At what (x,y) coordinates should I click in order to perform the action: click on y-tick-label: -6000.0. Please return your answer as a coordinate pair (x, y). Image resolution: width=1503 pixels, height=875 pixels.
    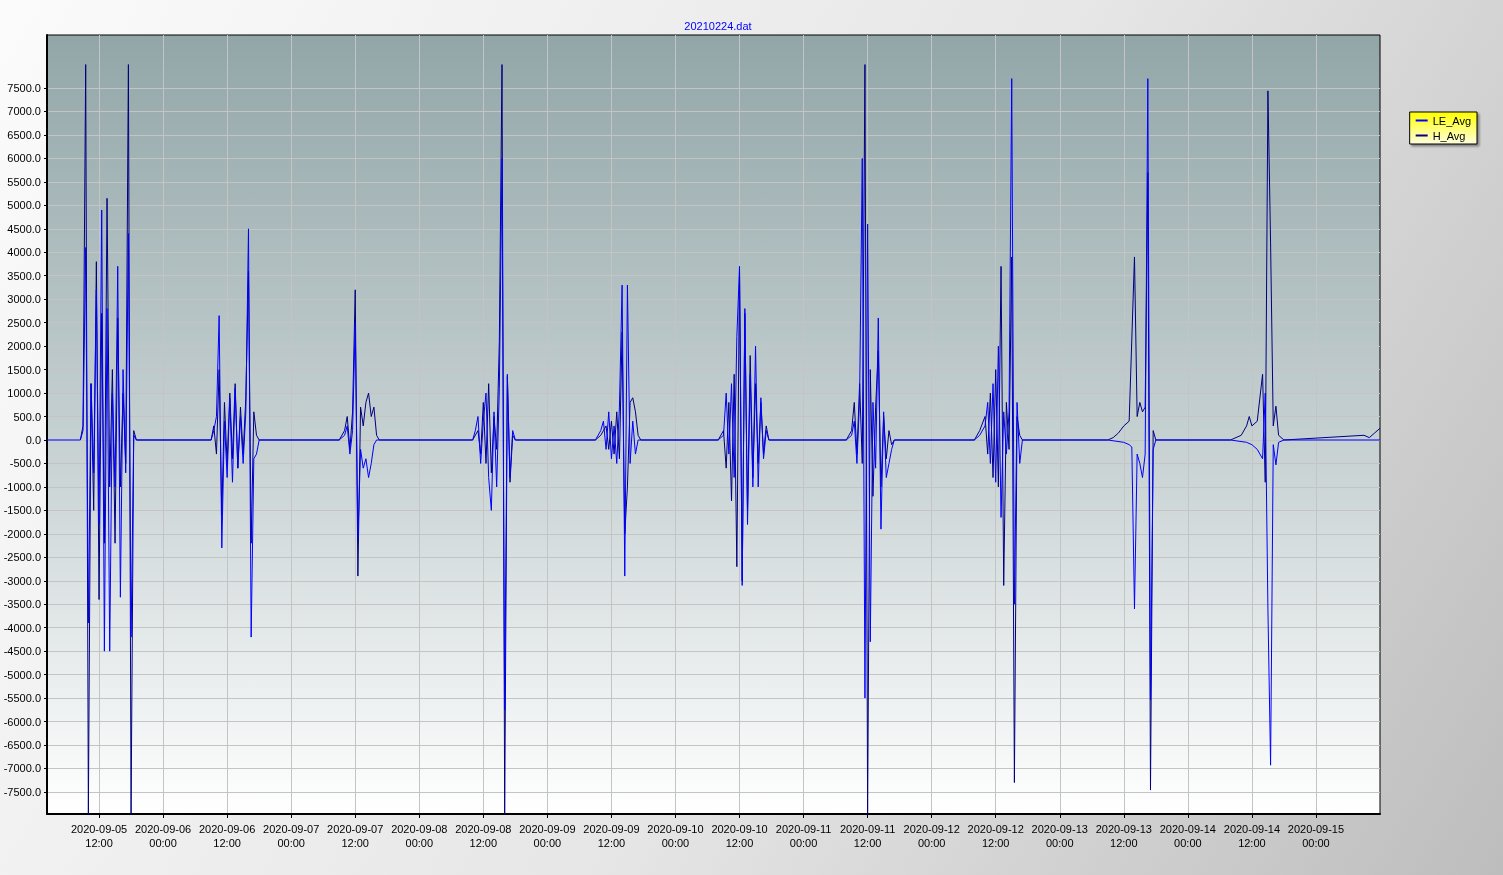
    Looking at the image, I should click on (22, 721).